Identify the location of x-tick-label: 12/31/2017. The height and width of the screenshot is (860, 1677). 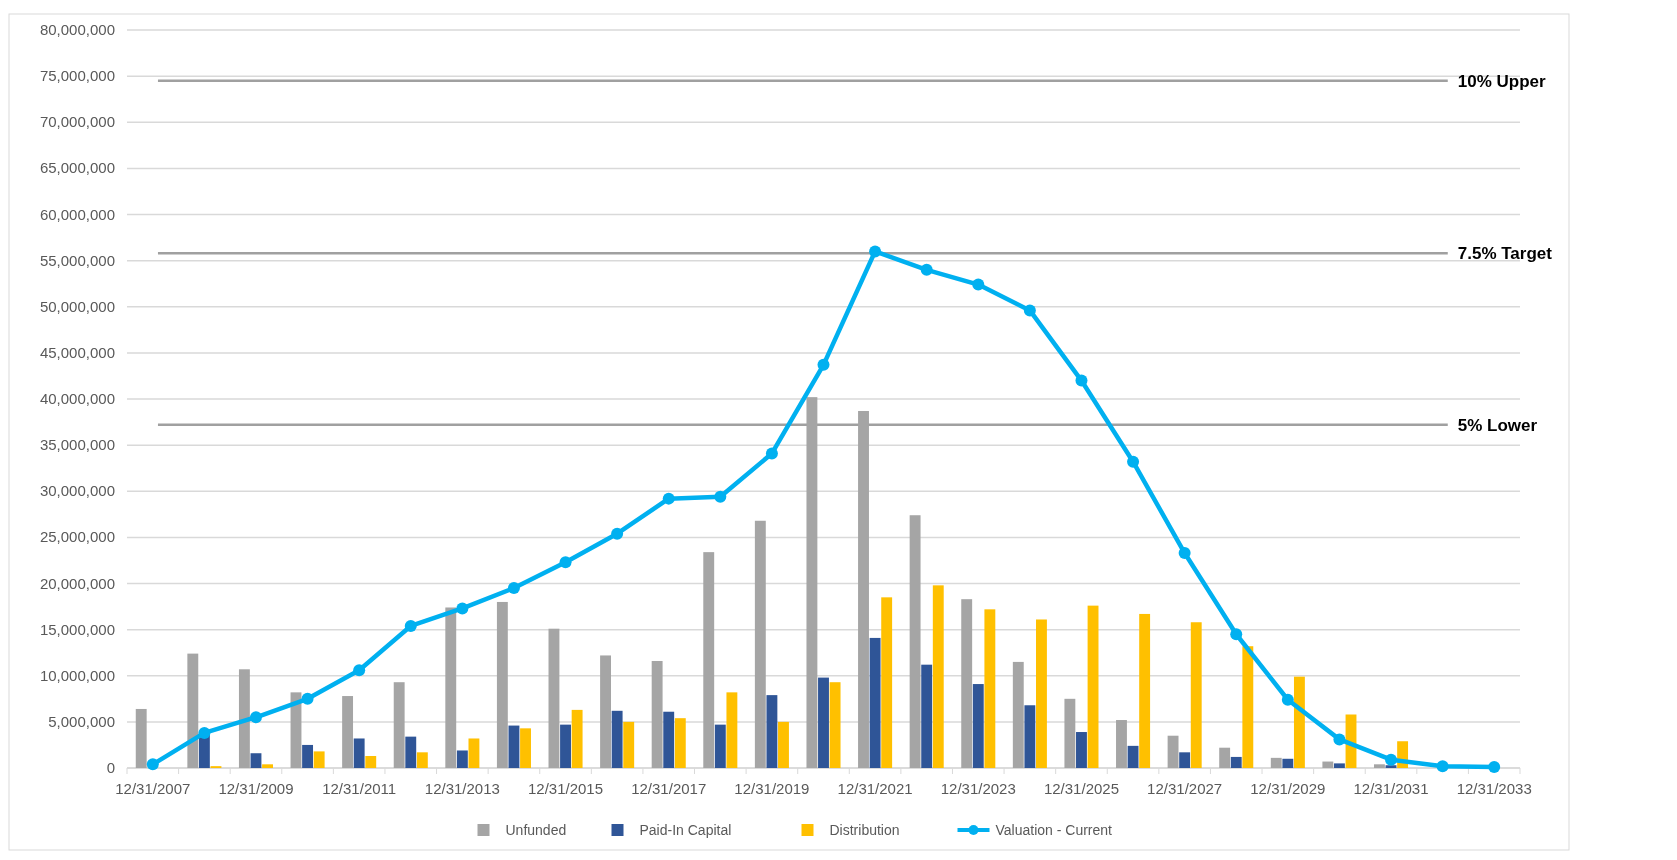
(669, 788).